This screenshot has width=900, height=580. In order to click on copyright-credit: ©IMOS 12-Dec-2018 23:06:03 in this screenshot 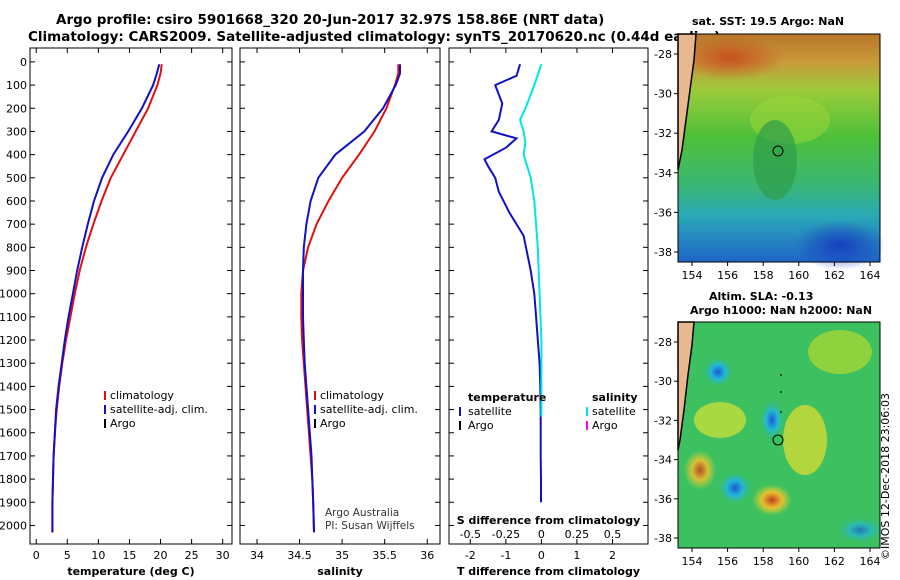, I will do `click(885, 476)`.